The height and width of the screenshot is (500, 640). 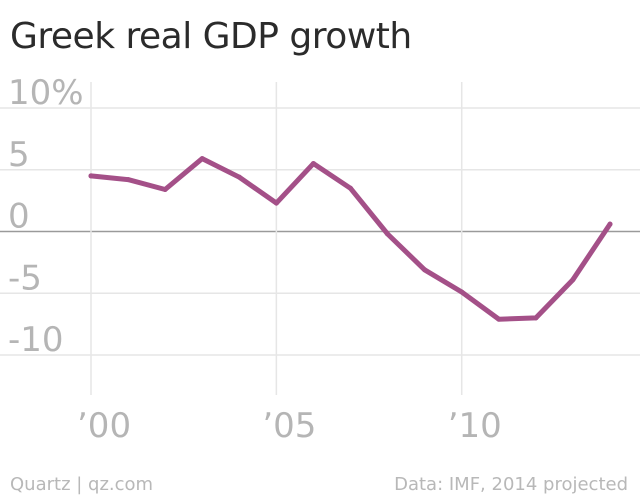 I want to click on y-tick-label: 0, so click(x=19, y=217).